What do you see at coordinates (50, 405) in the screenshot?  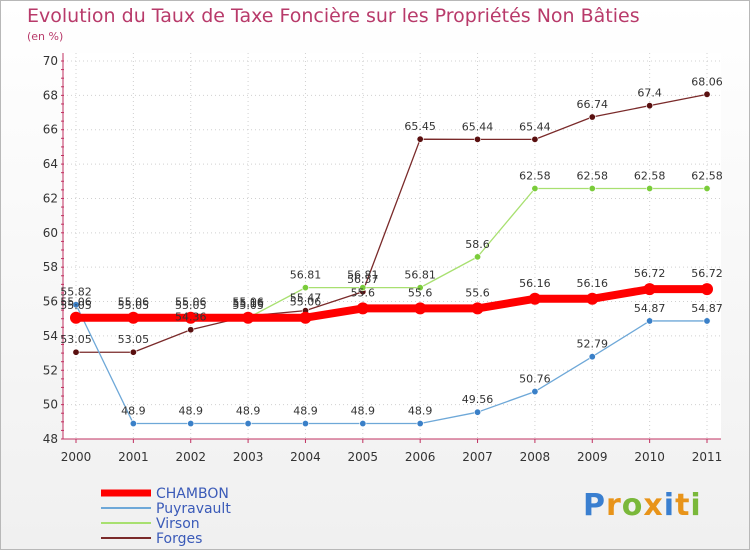 I see `y-tick-label: 50` at bounding box center [50, 405].